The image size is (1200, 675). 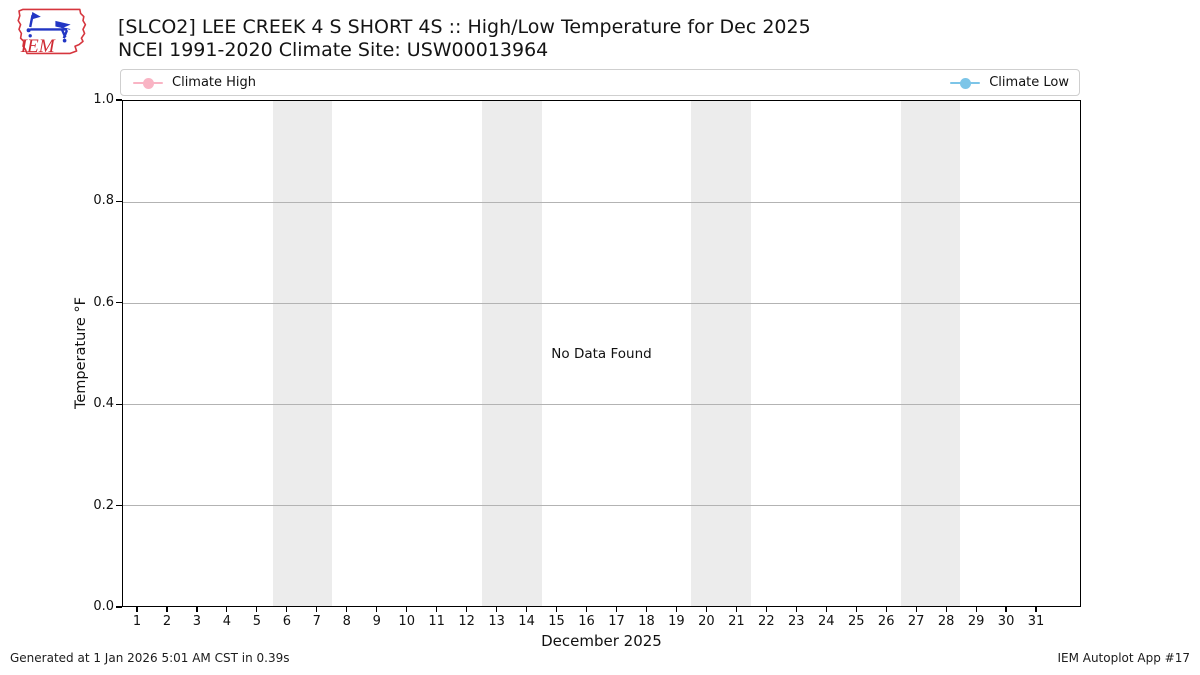 What do you see at coordinates (676, 621) in the screenshot?
I see `x-tick-label: 19` at bounding box center [676, 621].